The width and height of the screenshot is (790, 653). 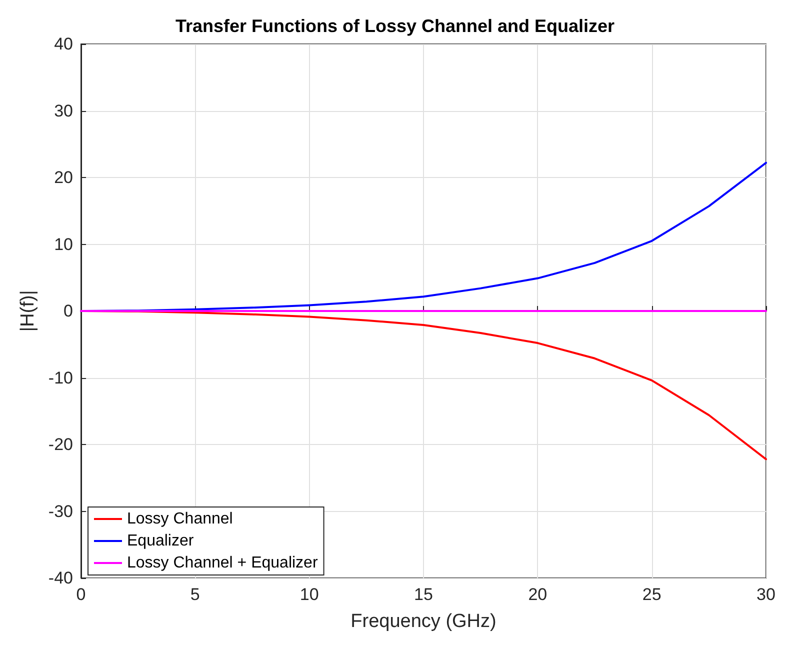 What do you see at coordinates (423, 594) in the screenshot?
I see `x-tick-label: 15` at bounding box center [423, 594].